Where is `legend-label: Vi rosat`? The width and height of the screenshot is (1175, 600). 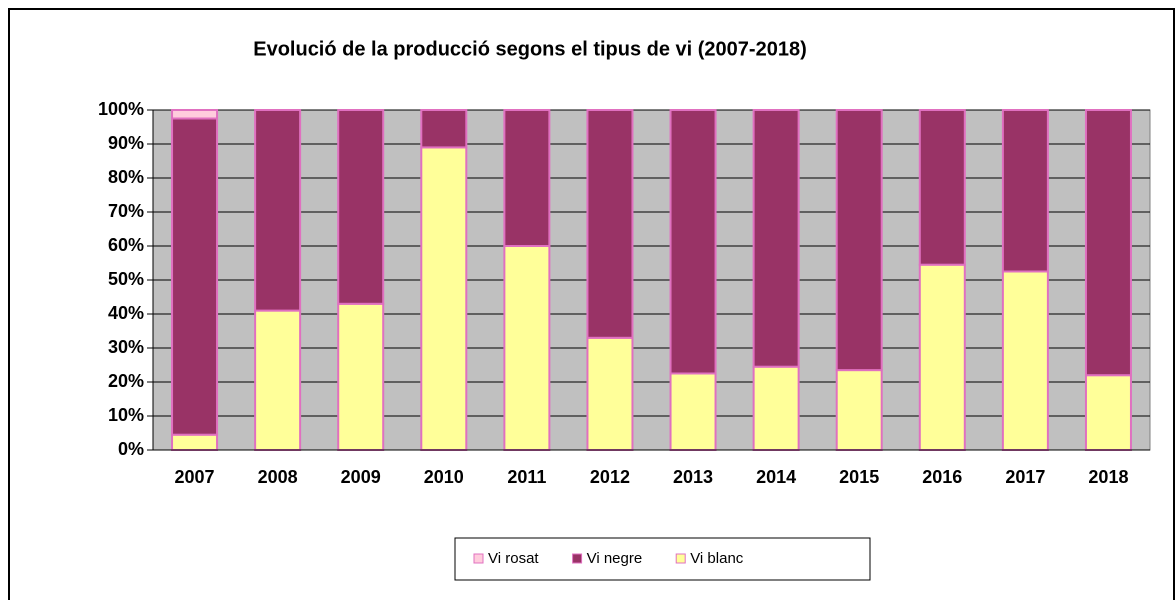
legend-label: Vi rosat is located at coordinates (513, 558).